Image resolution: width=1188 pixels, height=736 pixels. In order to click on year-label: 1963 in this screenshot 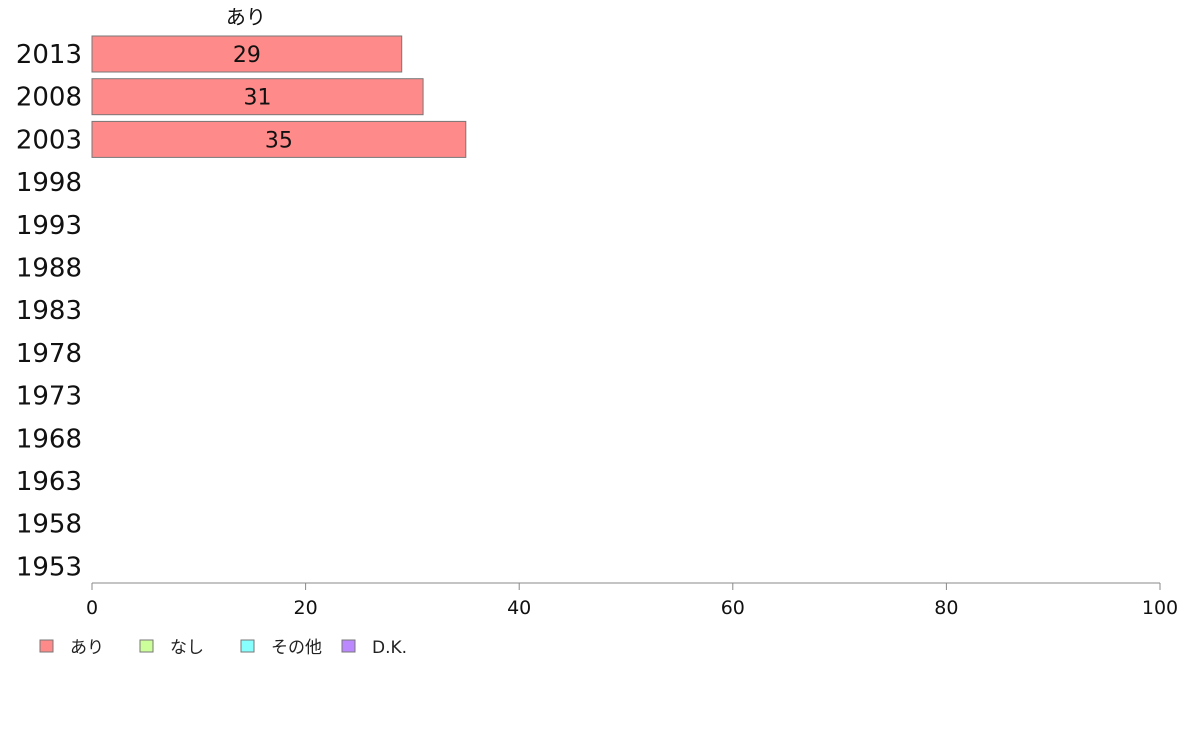, I will do `click(49, 482)`.